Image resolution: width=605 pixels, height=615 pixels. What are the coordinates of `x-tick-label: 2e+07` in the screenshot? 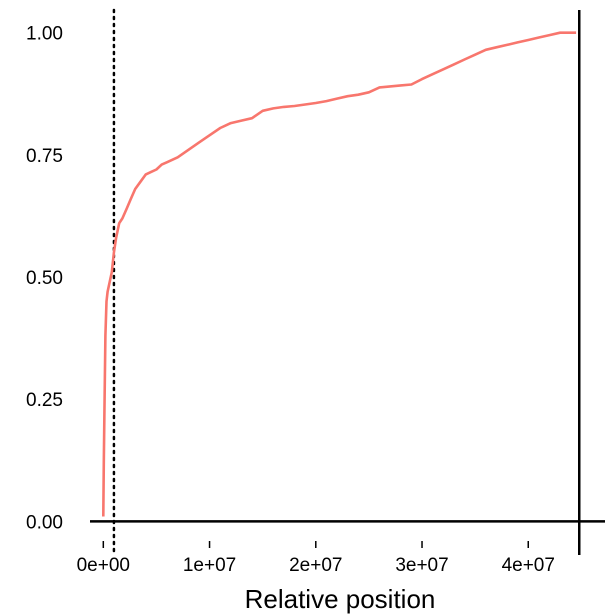 It's located at (315, 565).